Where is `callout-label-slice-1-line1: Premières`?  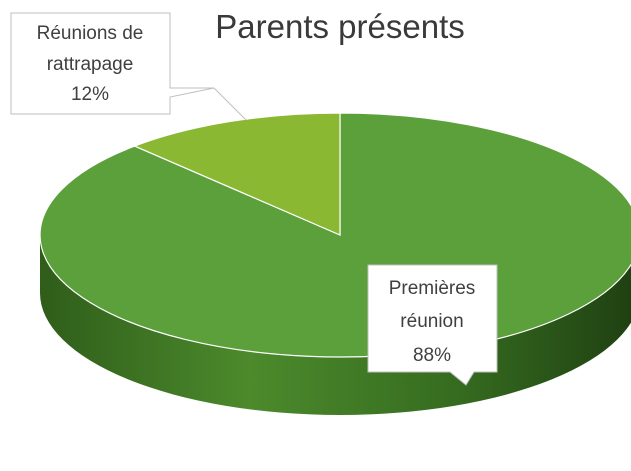 callout-label-slice-1-line1: Premières is located at coordinates (432, 288).